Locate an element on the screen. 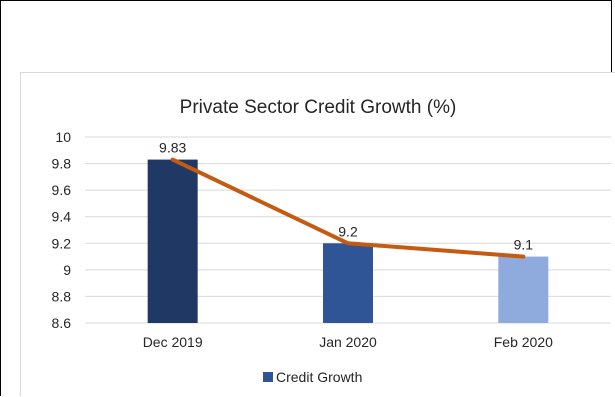  legend-label: Credit Growth is located at coordinates (319, 377).